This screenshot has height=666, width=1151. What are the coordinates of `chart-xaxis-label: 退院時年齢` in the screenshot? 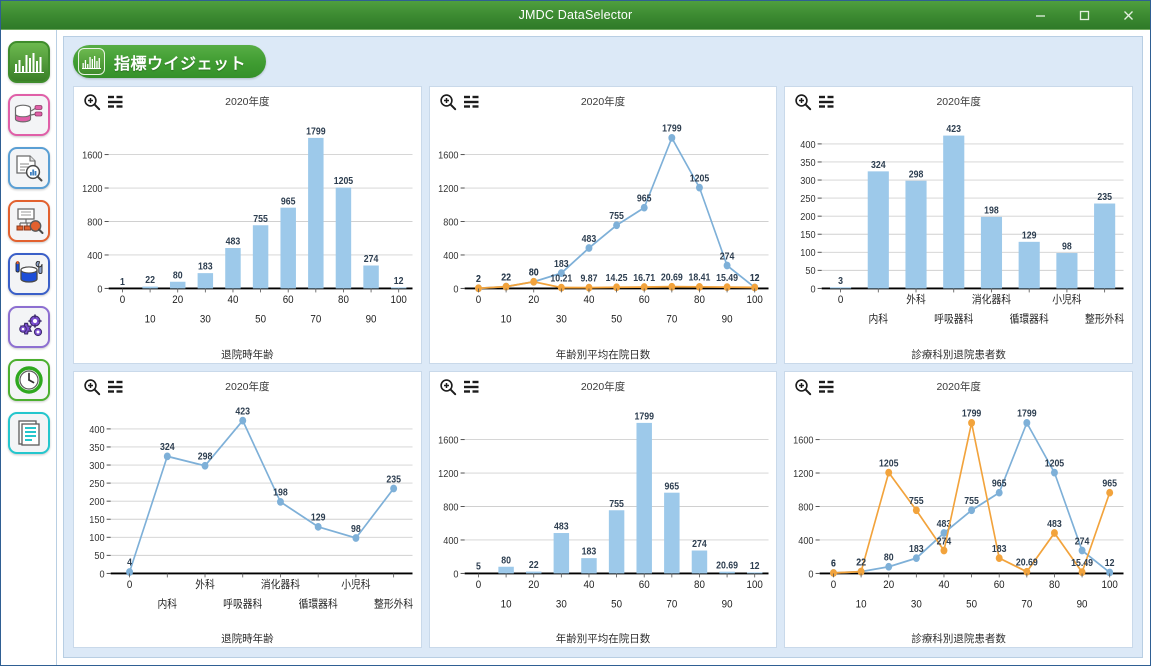 It's located at (247, 639).